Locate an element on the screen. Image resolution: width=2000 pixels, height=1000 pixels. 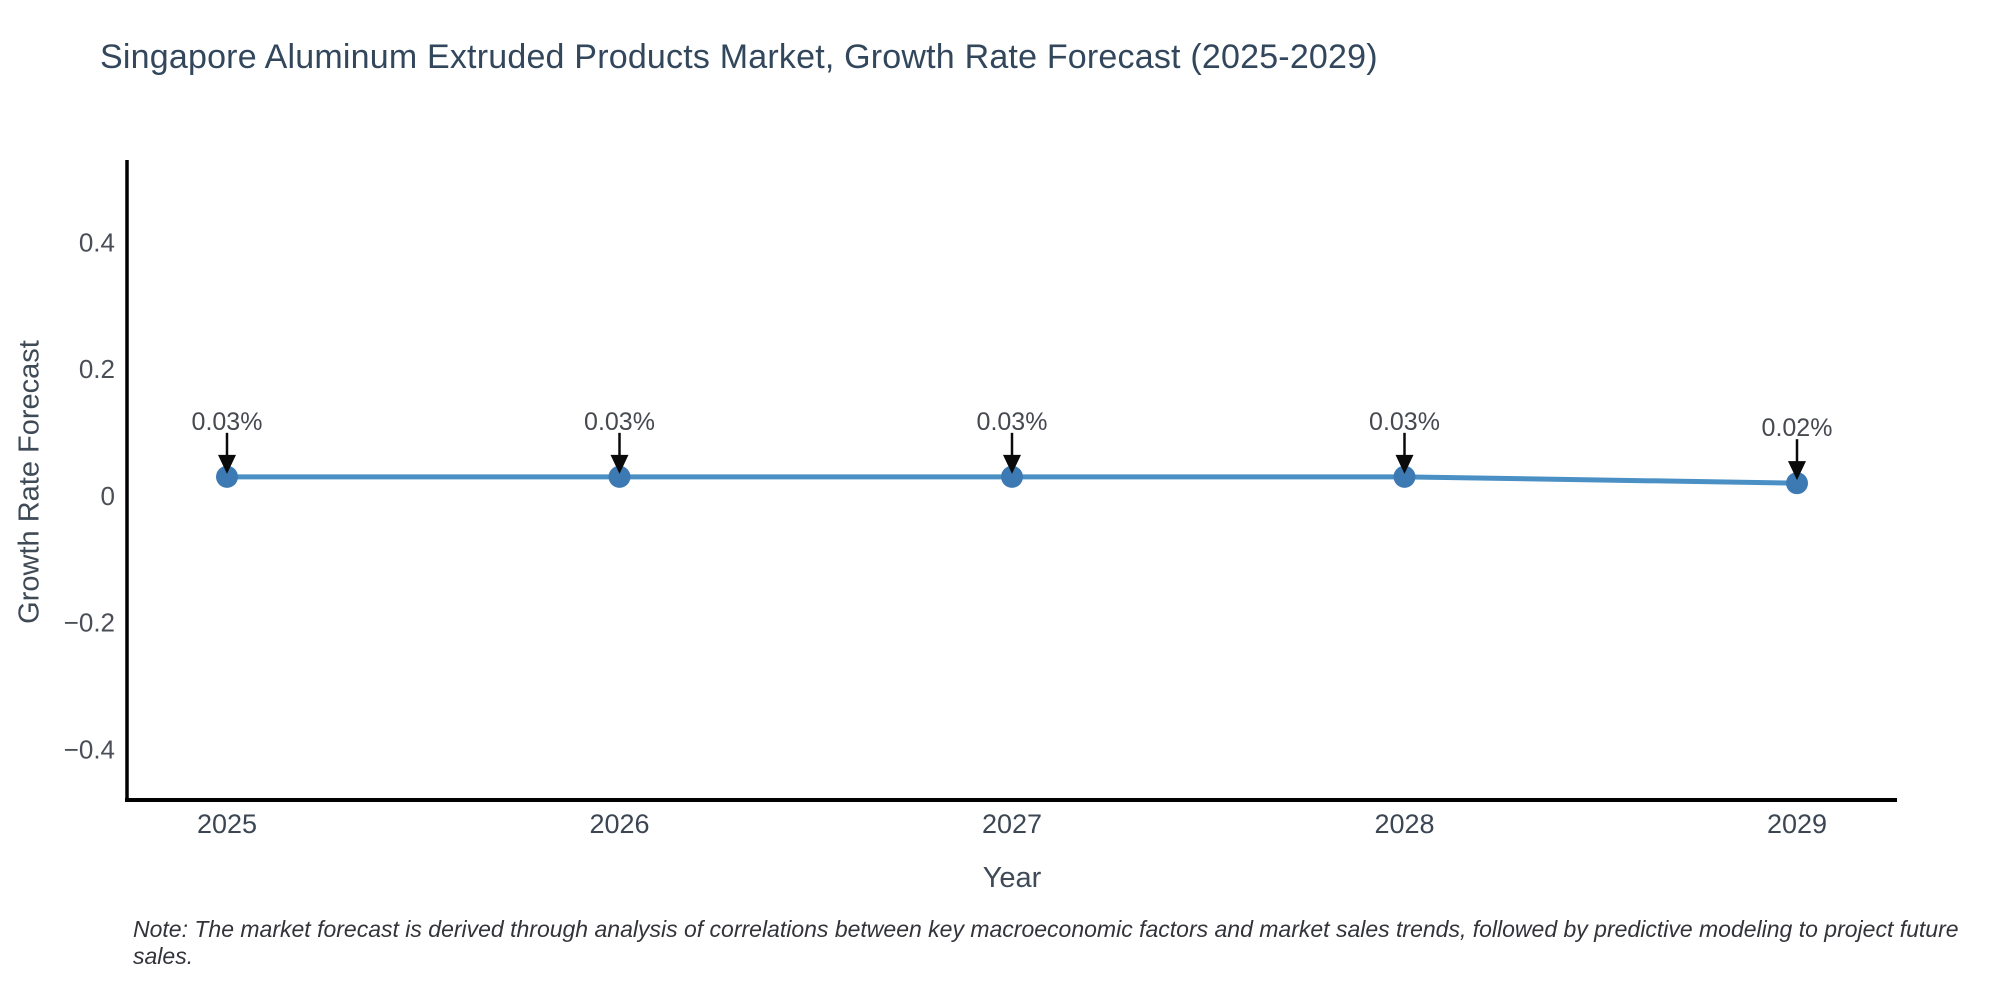
x-tick-label: 2025 is located at coordinates (227, 824).